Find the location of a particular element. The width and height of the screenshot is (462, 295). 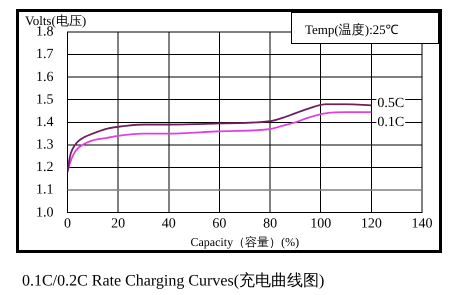

y-tick-label: 1.7 is located at coordinates (45, 54).